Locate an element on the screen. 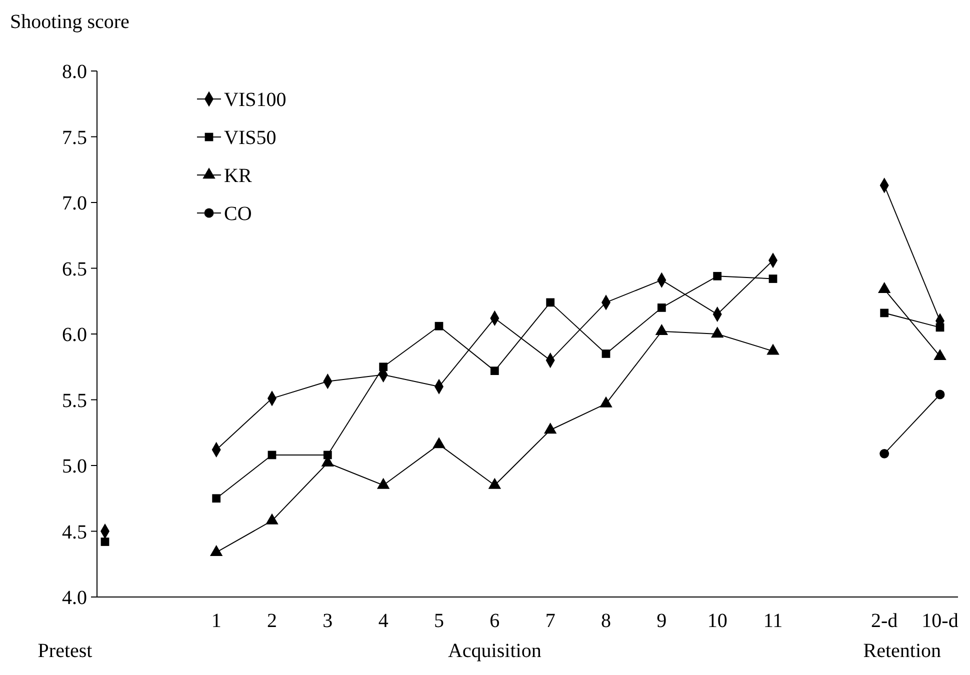 The width and height of the screenshot is (970, 675). y-tick-label: 8.0 is located at coordinates (74, 72).